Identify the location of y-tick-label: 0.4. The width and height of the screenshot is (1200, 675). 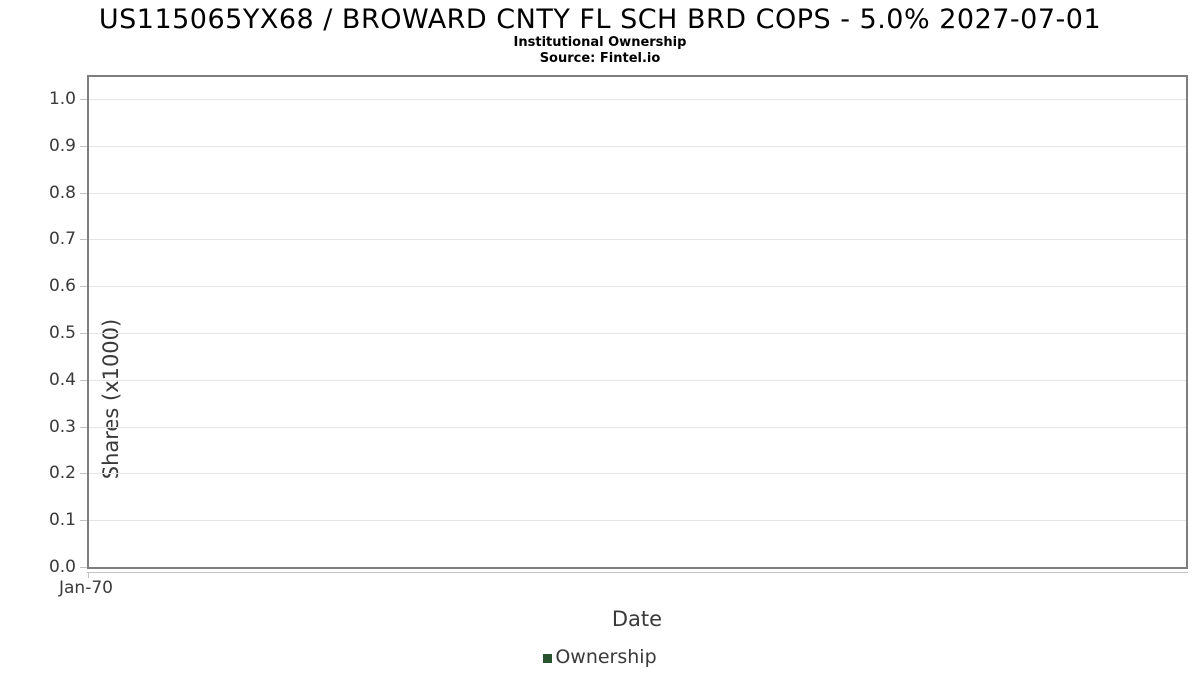
(62, 380).